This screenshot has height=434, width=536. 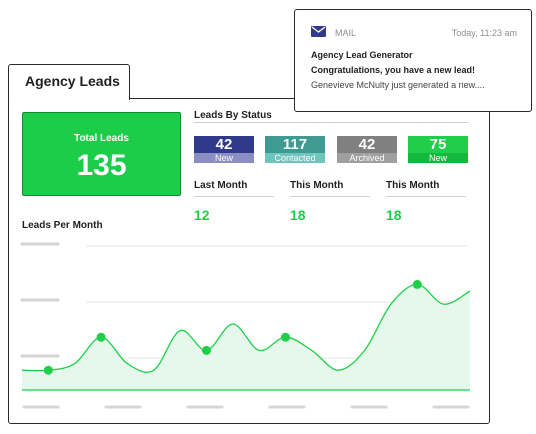 I want to click on status-label: Archived, so click(x=367, y=158).